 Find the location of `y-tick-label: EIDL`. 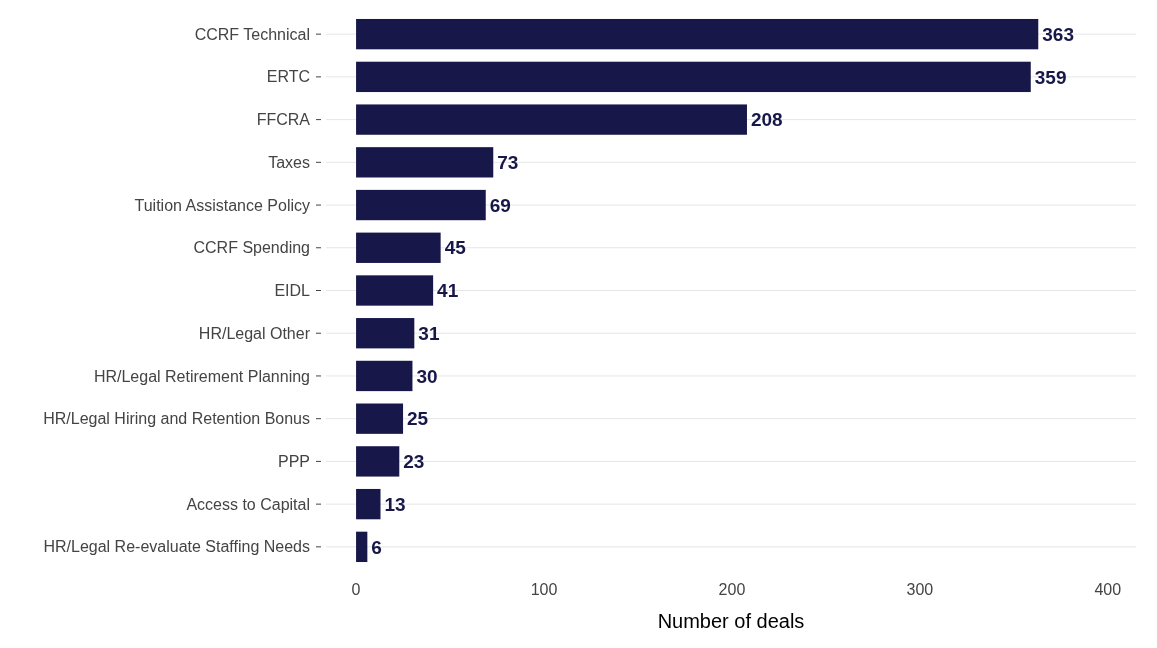

y-tick-label: EIDL is located at coordinates (292, 291).